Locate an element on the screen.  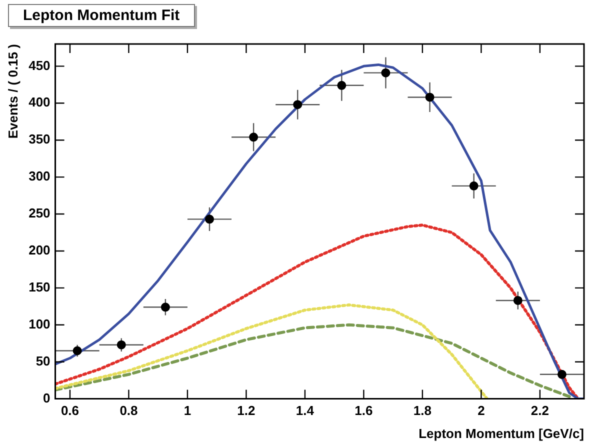
x-tick-label: 0.6 is located at coordinates (70, 410).